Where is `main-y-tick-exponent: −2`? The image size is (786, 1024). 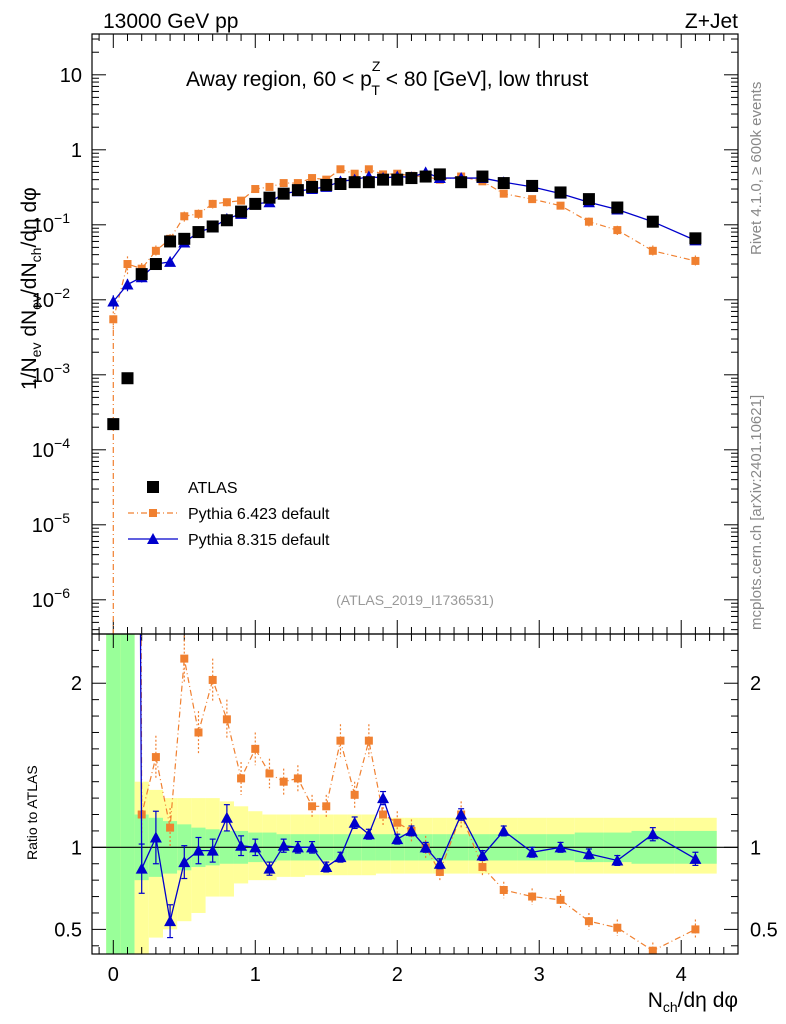
main-y-tick-exponent: −2 is located at coordinates (62, 293).